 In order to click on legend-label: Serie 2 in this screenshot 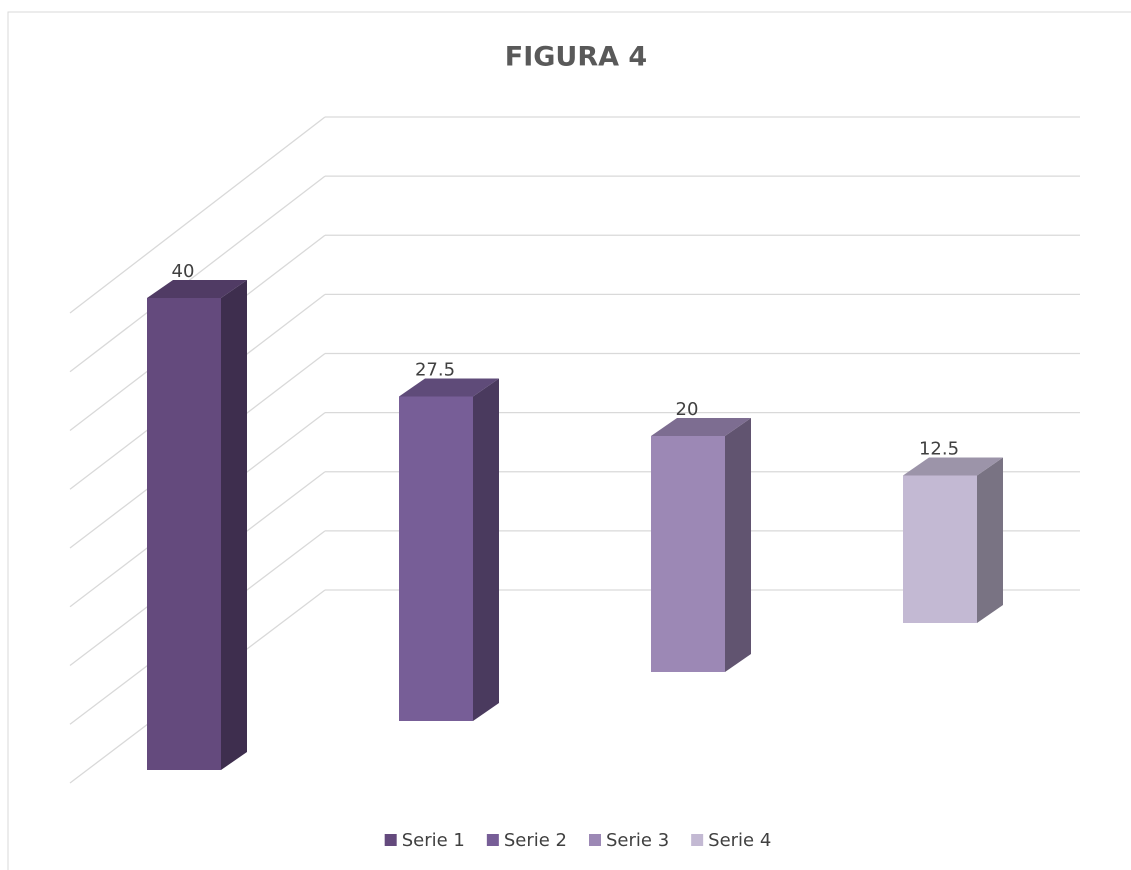, I will do `click(535, 840)`.